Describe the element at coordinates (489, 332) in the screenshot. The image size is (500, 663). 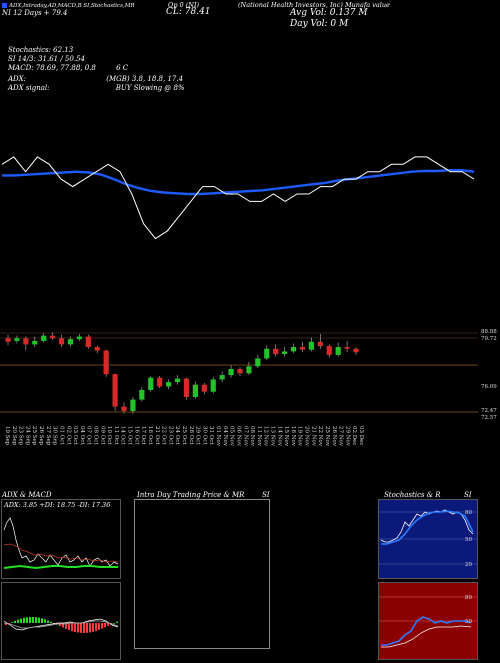
I see `axis-label-0: 88.88` at that location.